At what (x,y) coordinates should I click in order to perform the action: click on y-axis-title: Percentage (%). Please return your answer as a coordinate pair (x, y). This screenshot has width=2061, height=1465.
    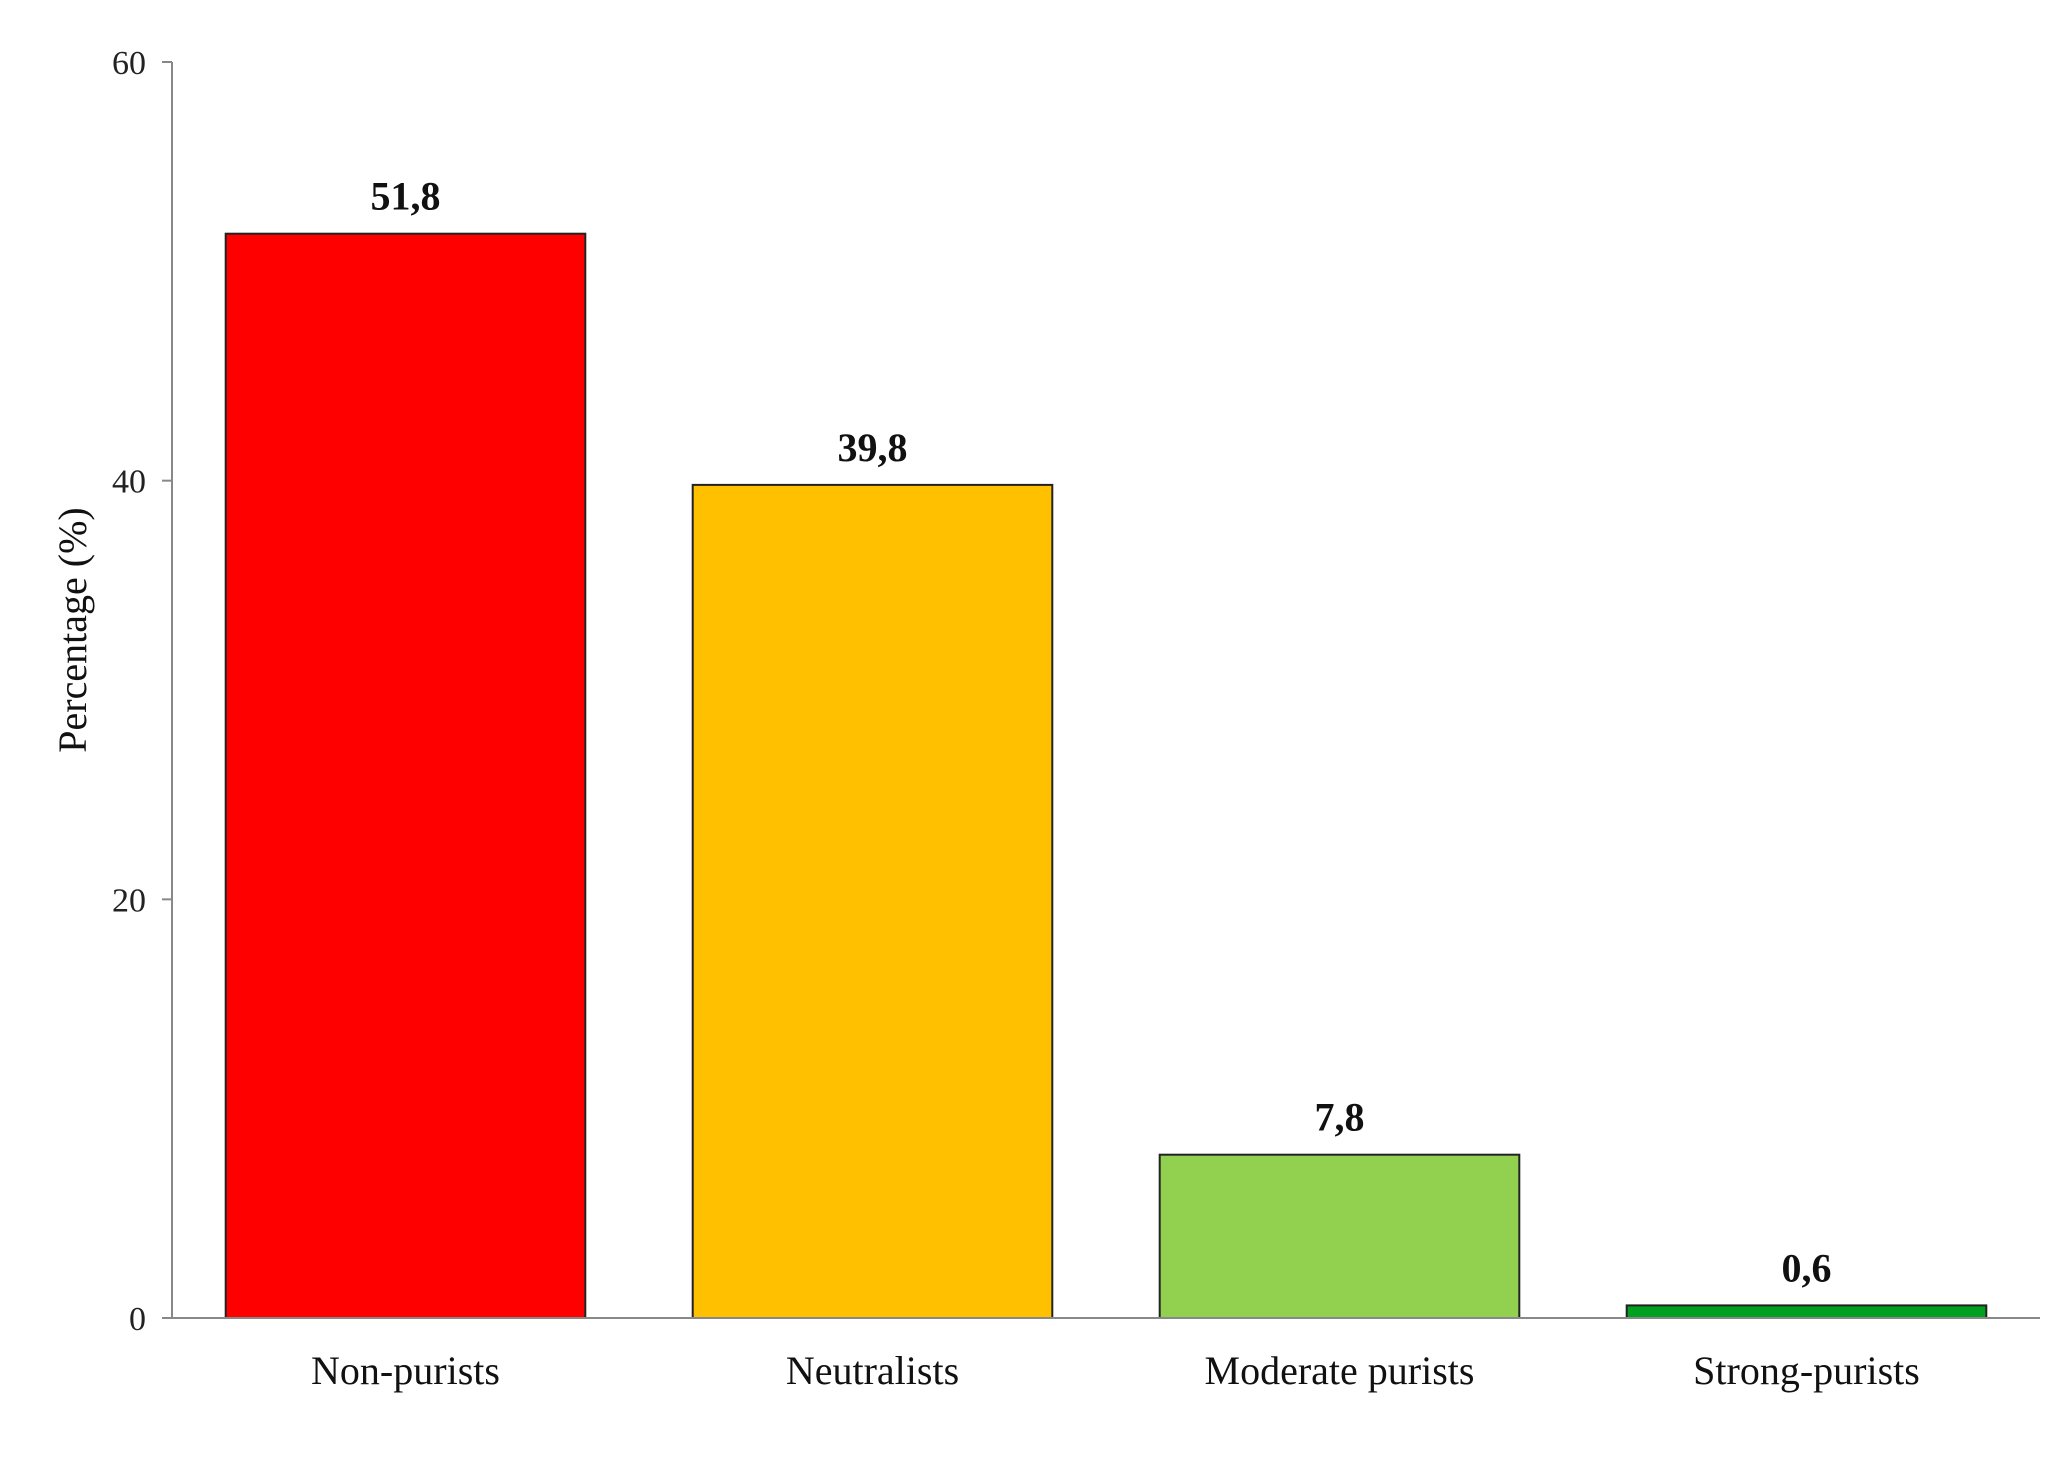
    Looking at the image, I should click on (72, 629).